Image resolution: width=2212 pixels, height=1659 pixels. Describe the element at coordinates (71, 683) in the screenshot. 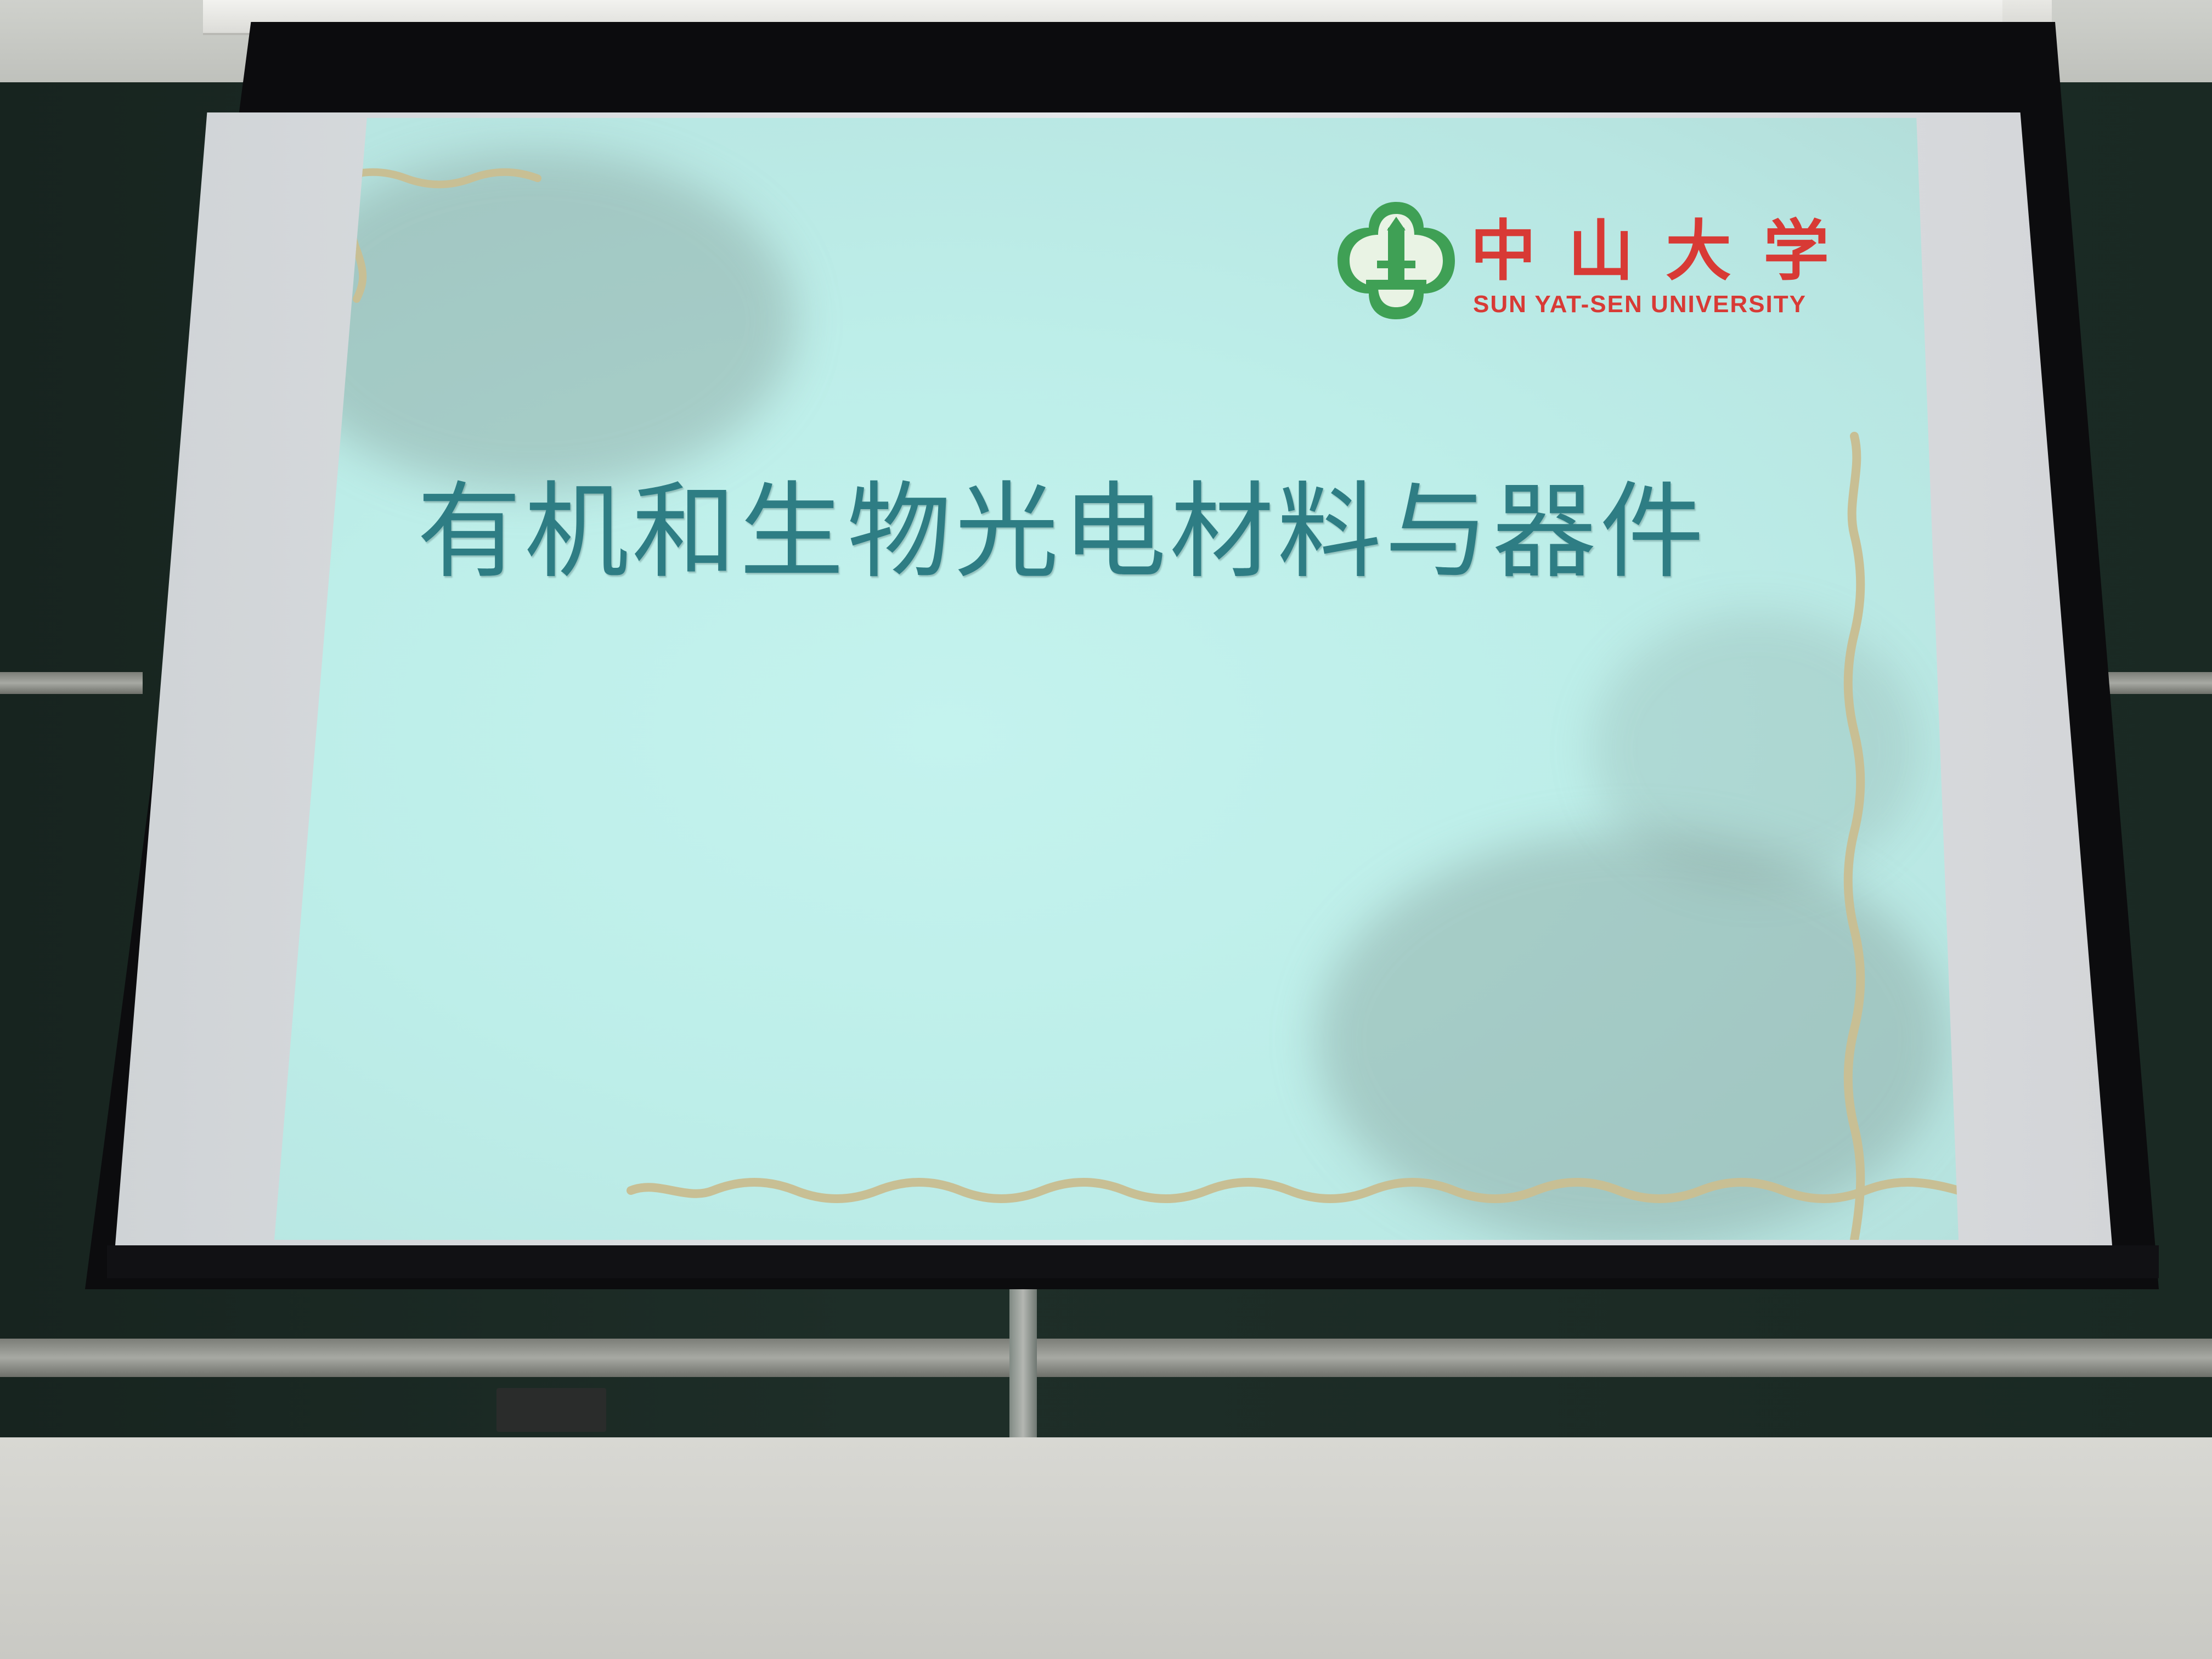

I see `blackboard-rail-left` at that location.